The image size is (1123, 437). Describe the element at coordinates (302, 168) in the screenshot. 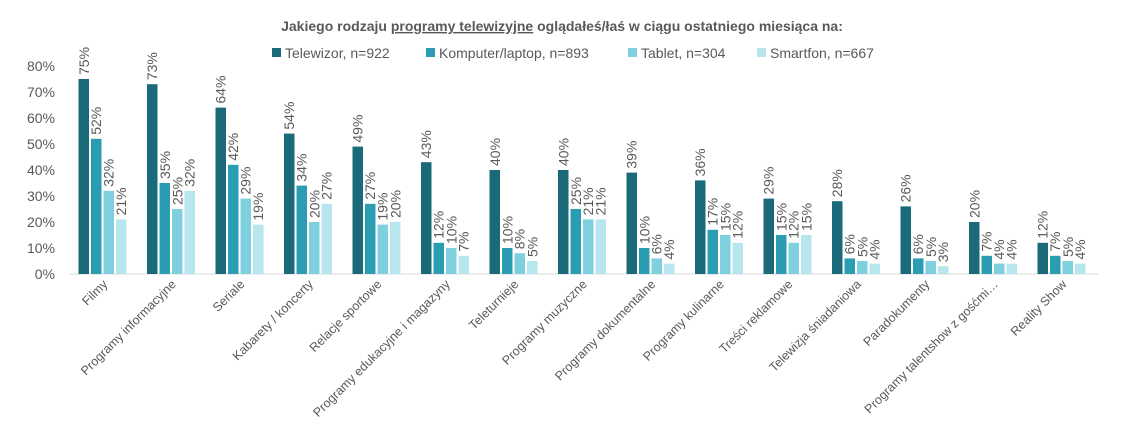

I see `data-label: 34%` at that location.